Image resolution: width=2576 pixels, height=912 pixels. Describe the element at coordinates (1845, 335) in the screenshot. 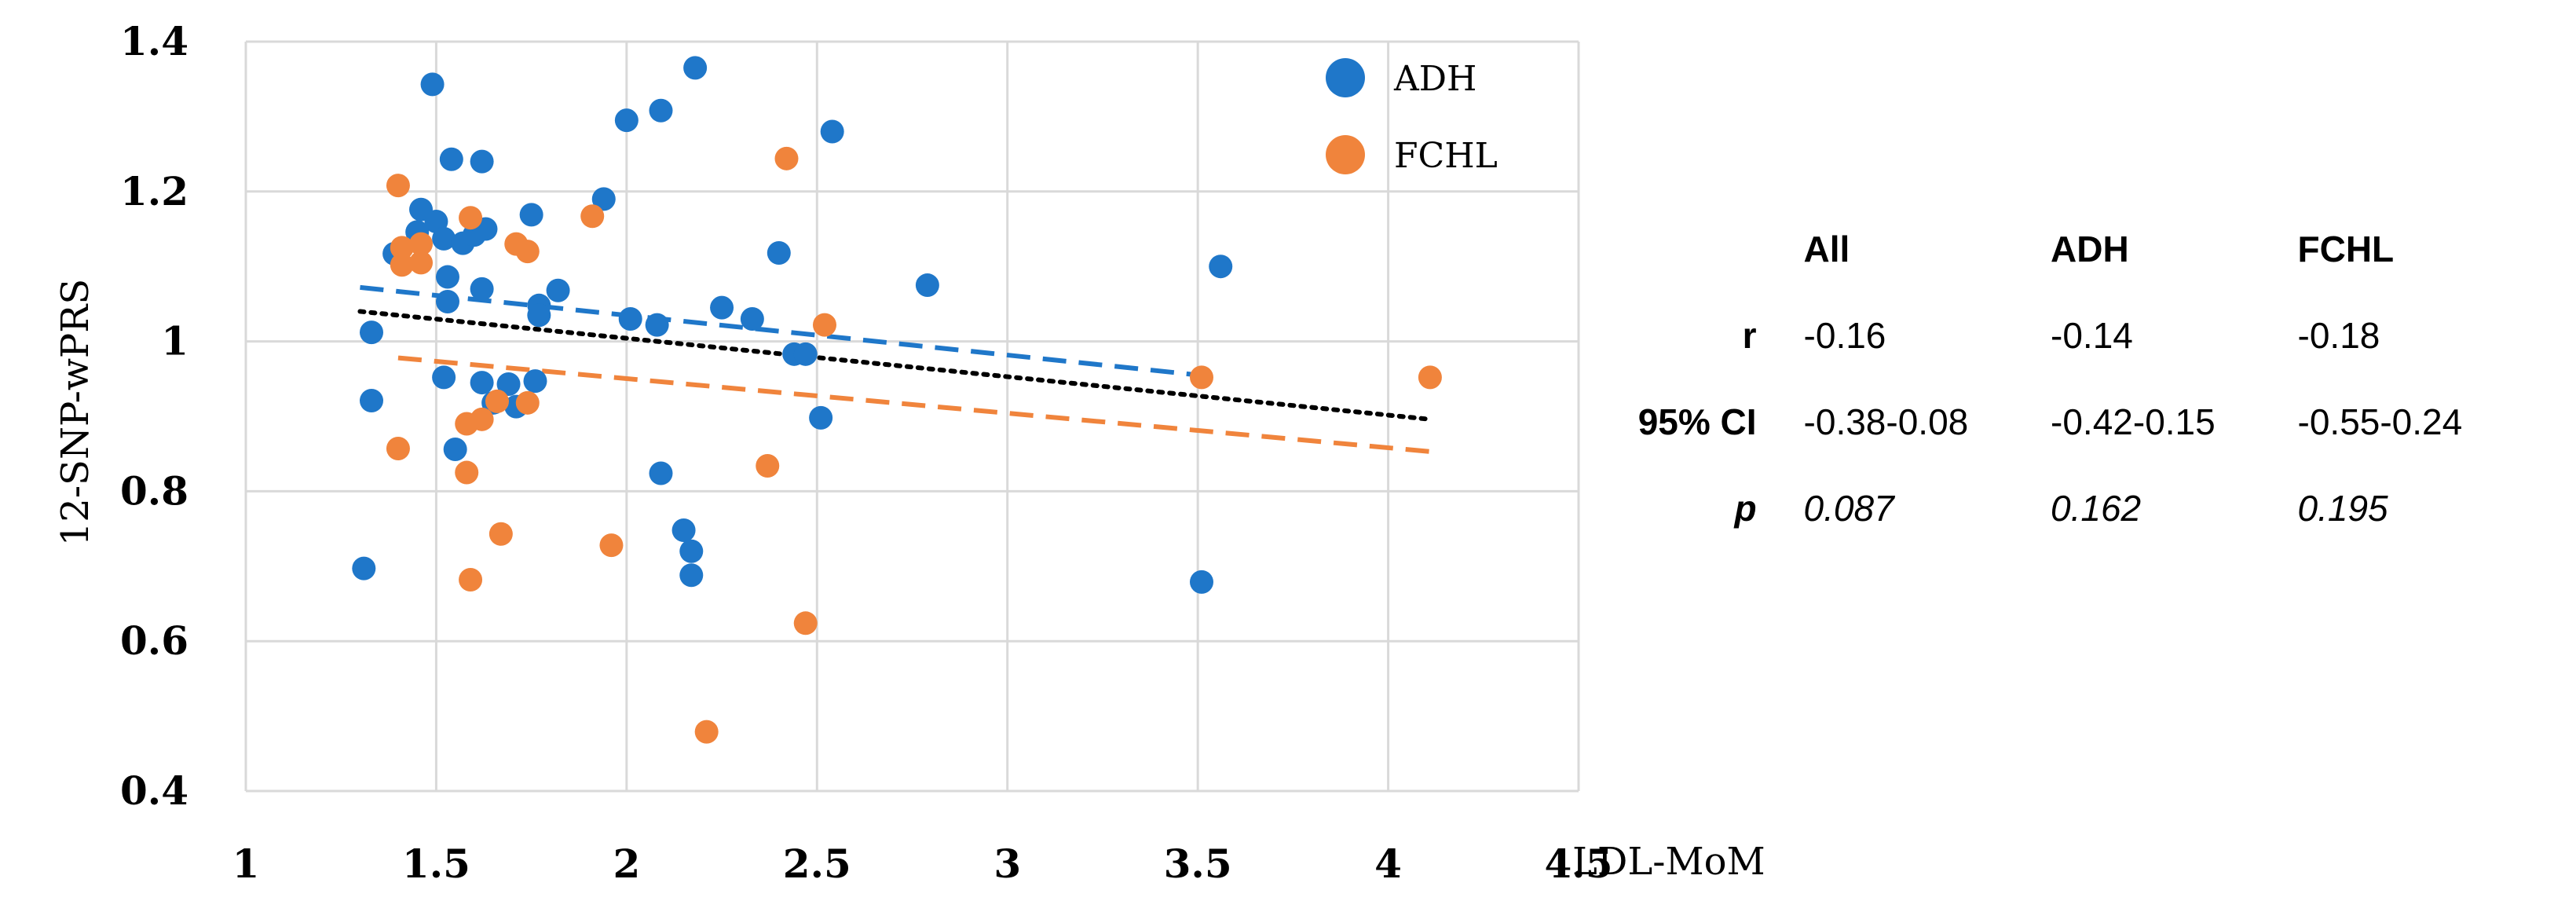

I see `stats-cell: -0.16` at that location.